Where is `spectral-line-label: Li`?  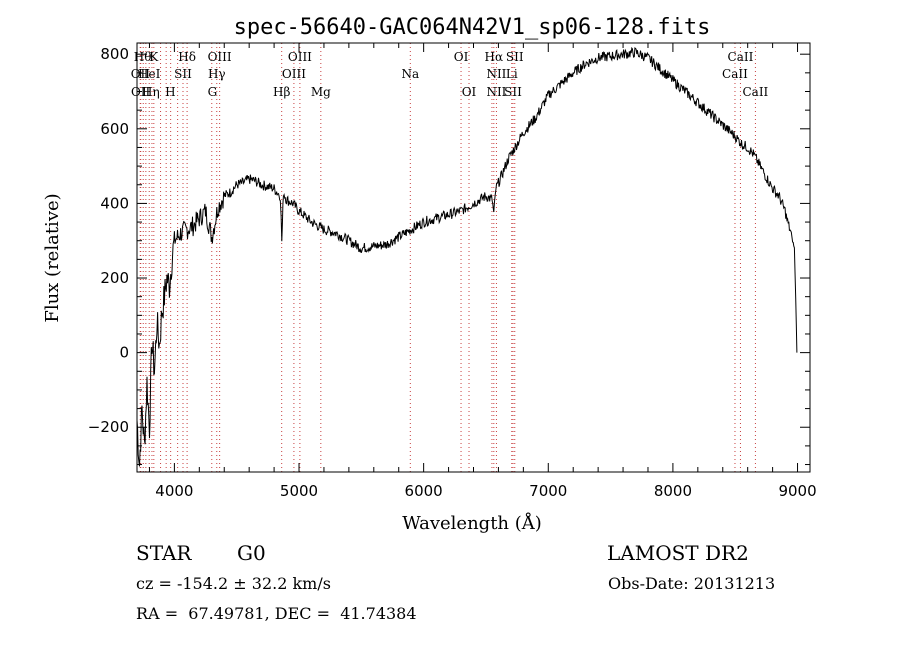
spectral-line-label: Li is located at coordinates (512, 74).